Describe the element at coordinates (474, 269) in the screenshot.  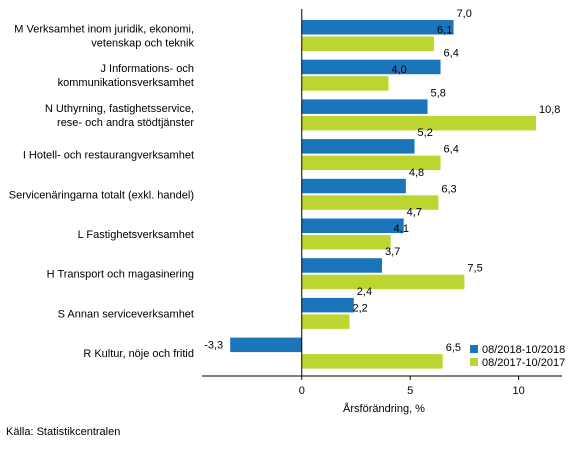
I see `data-label: 7,5` at that location.